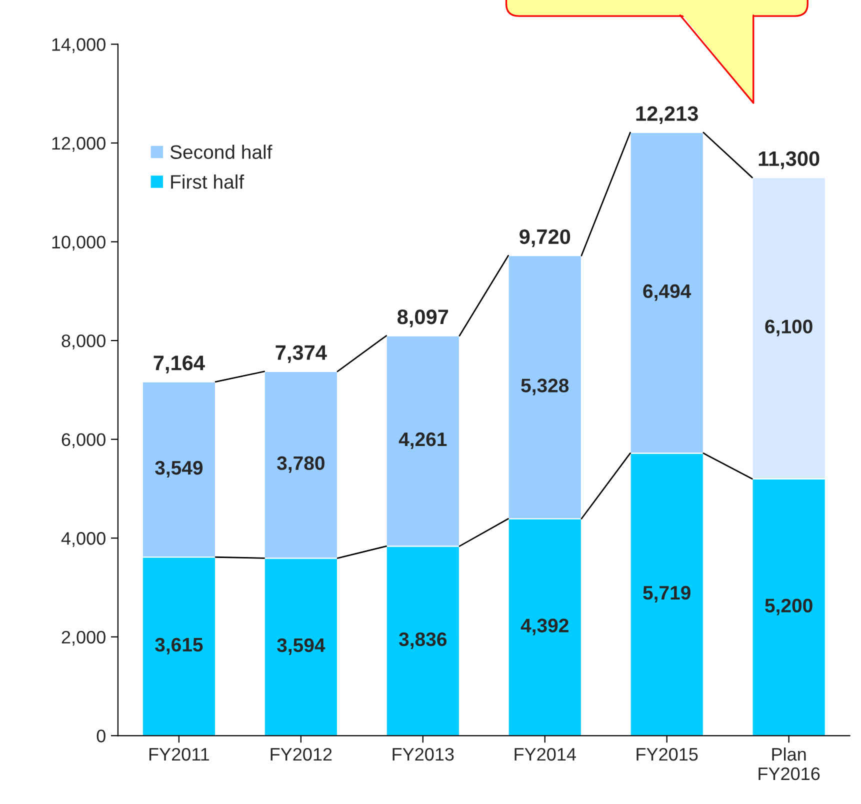 The image size is (861, 804). What do you see at coordinates (79, 243) in the screenshot?
I see `y-tick-label: 10,000` at bounding box center [79, 243].